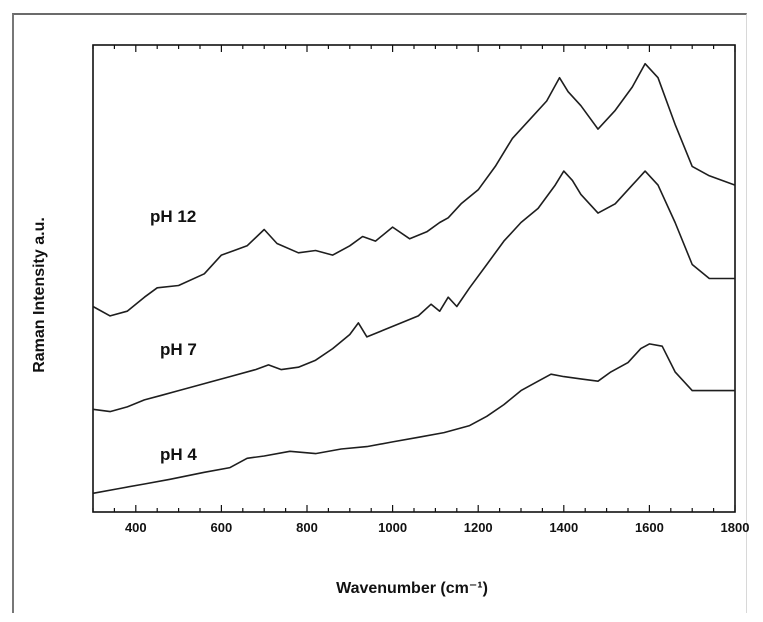  Describe the element at coordinates (735, 527) in the screenshot. I see `x-tick-label: 1800` at that location.